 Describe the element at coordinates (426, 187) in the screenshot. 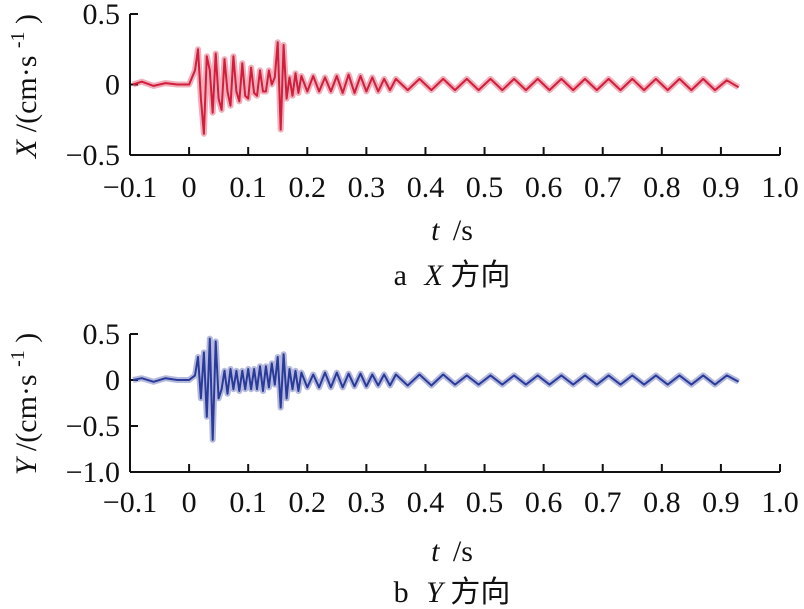

I see `panel-a-x-tick-label: 0.4` at that location.